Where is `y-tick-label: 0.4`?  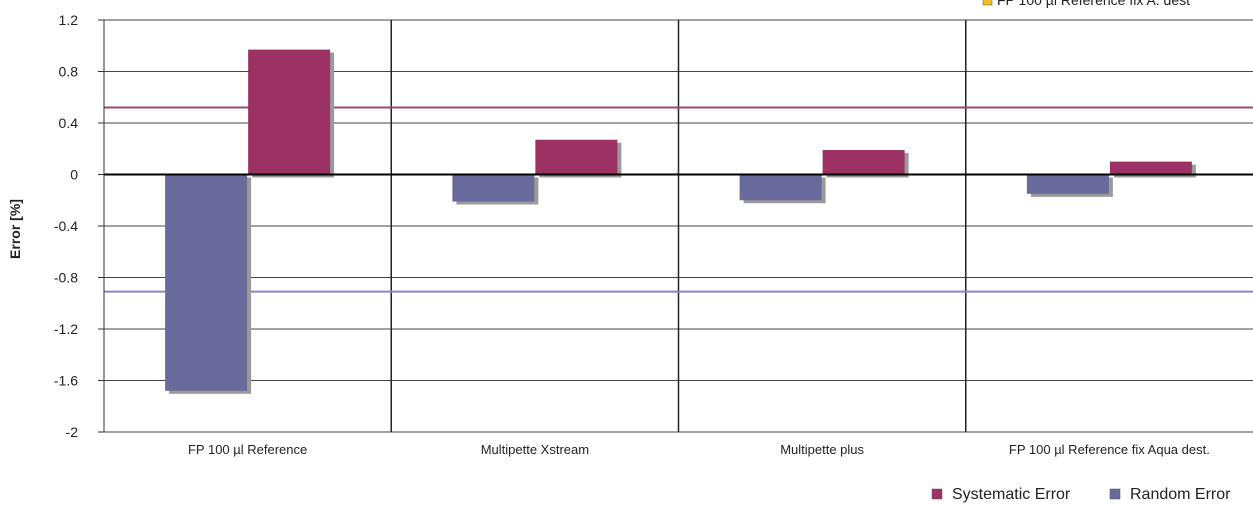 y-tick-label: 0.4 is located at coordinates (69, 123).